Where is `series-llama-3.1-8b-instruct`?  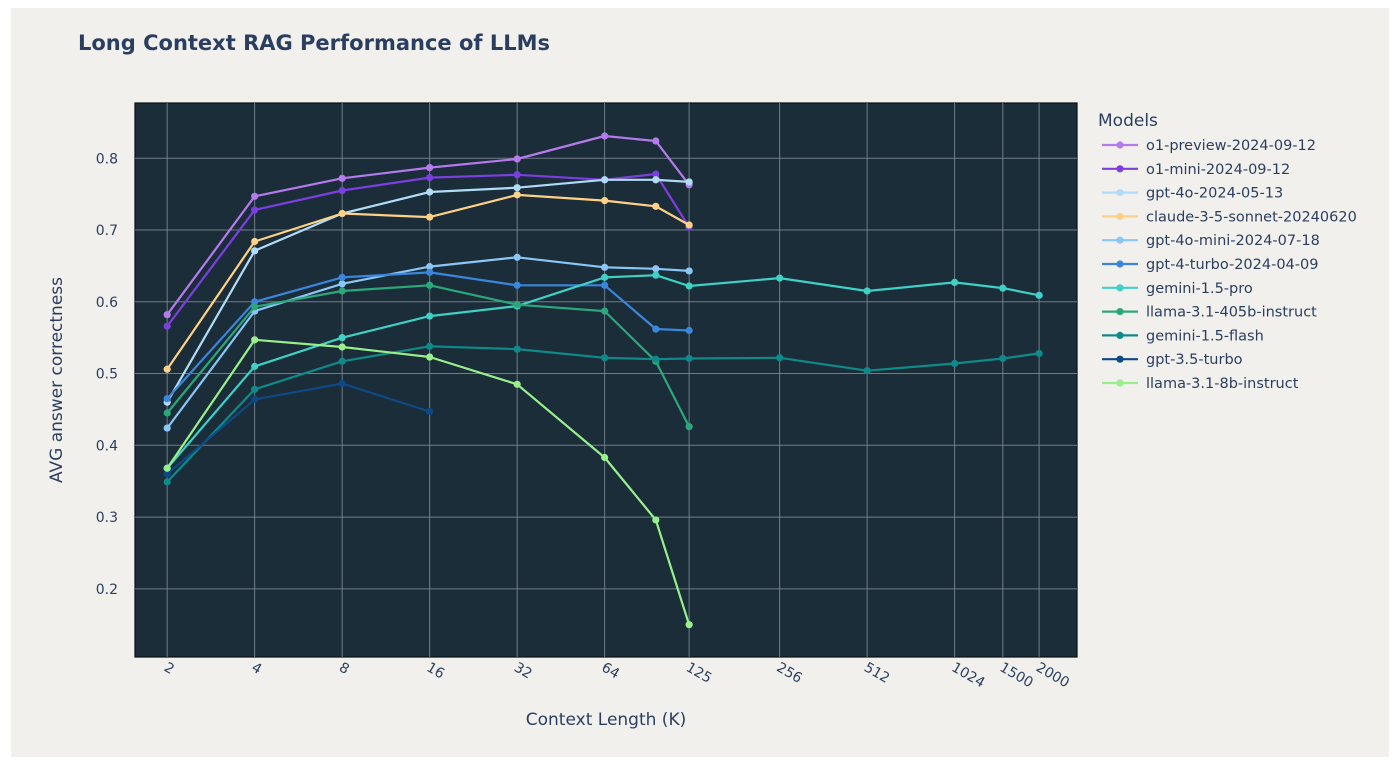
series-llama-3.1-8b-instruct is located at coordinates (428, 482).